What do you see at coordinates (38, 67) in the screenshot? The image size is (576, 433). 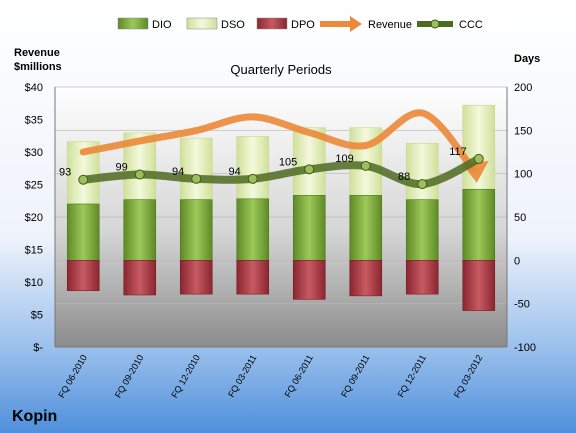 I see `left-axis-title-line2: $millions` at bounding box center [38, 67].